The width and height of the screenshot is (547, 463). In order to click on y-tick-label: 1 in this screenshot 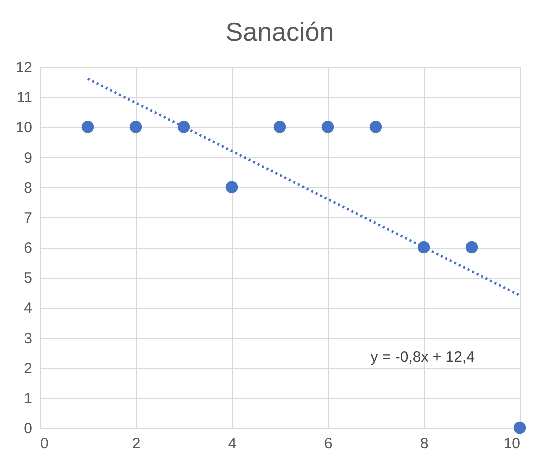, I will do `click(28, 399)`.